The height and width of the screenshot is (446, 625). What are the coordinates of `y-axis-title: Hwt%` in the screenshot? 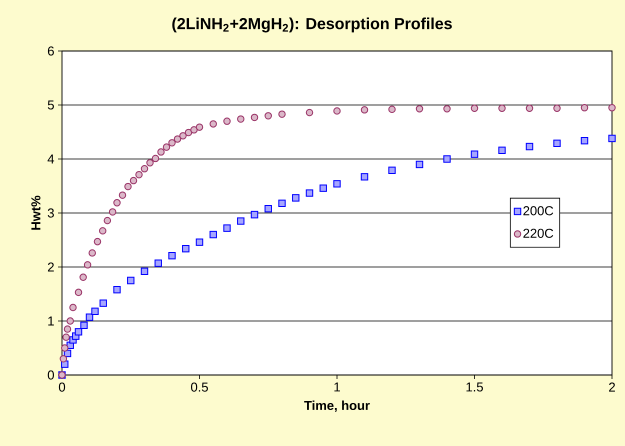 It's located at (35, 213).